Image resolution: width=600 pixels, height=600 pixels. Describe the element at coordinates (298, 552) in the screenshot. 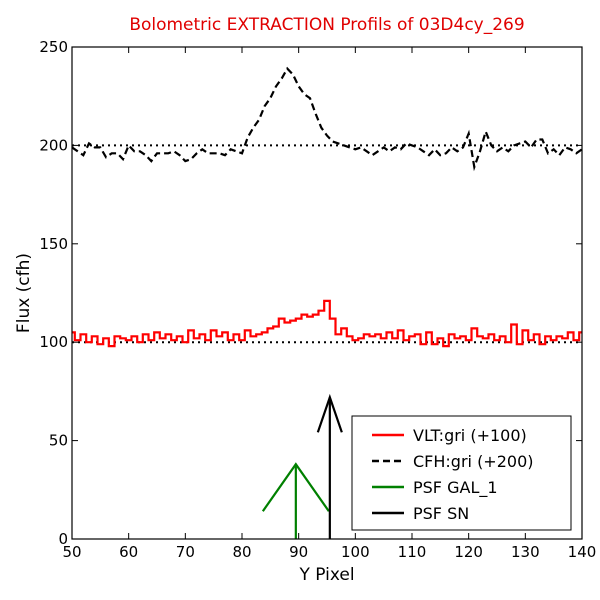

I see `x-tick-label: 90` at that location.